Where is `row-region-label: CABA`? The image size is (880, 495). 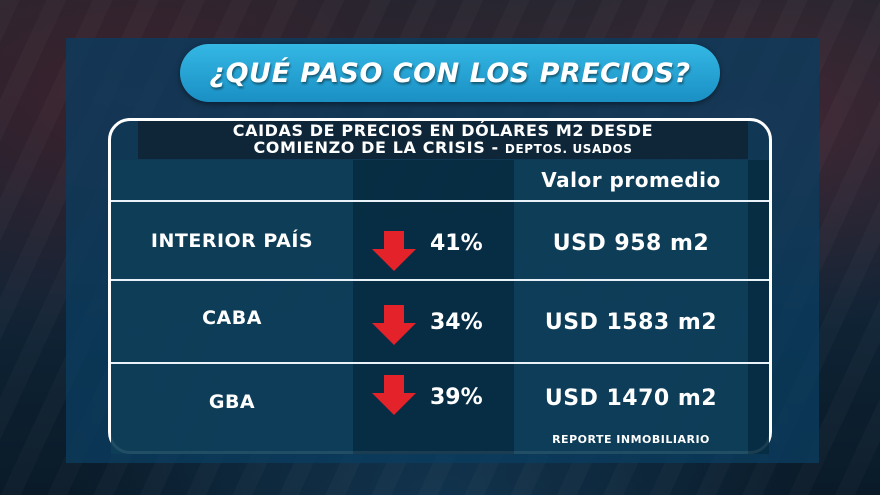
row-region-label: CABA is located at coordinates (232, 318).